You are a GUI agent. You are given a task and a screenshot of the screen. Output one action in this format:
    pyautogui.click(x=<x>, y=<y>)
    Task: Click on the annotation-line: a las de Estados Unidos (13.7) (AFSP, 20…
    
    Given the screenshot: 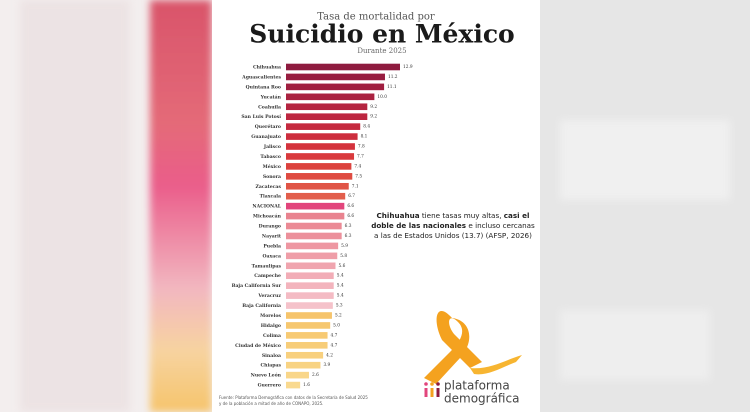 What is the action you would take?
    pyautogui.click(x=453, y=235)
    